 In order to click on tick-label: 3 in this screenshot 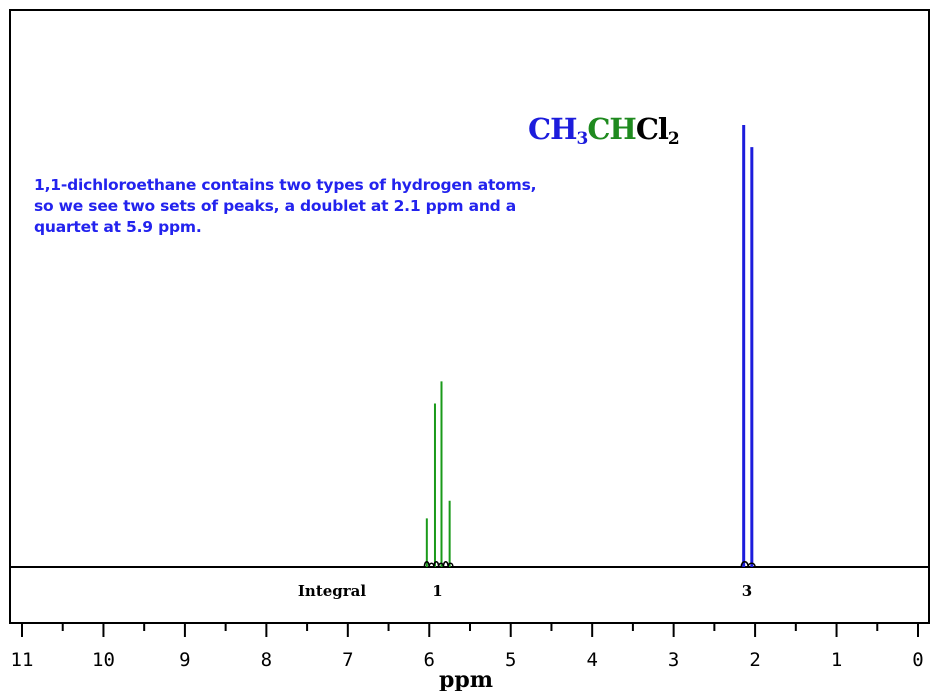, I will do `click(673, 660)`.